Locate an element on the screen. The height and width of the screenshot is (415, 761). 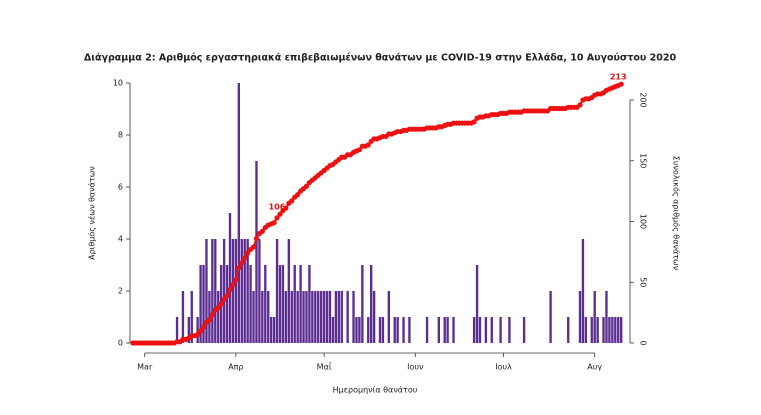
y-tick-label: 8 is located at coordinates (120, 135).